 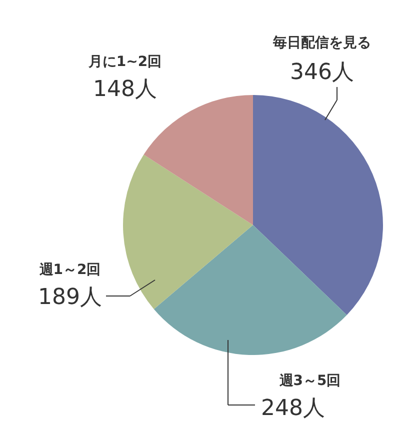 I want to click on data-label: 189人, so click(x=70, y=297).